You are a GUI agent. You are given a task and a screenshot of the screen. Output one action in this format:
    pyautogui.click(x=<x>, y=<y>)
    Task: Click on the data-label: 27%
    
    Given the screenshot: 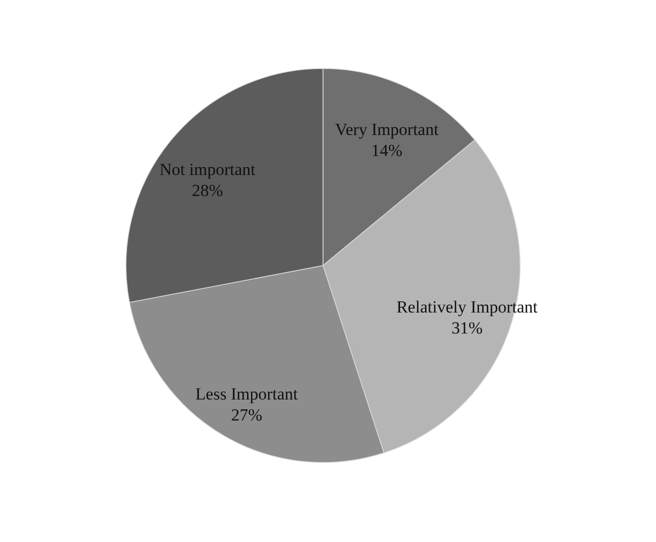 What is the action you would take?
    pyautogui.click(x=246, y=415)
    